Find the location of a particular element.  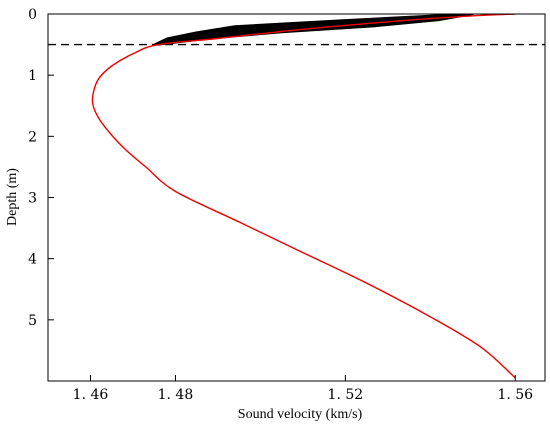

y-tick-label: 2 is located at coordinates (32, 137).